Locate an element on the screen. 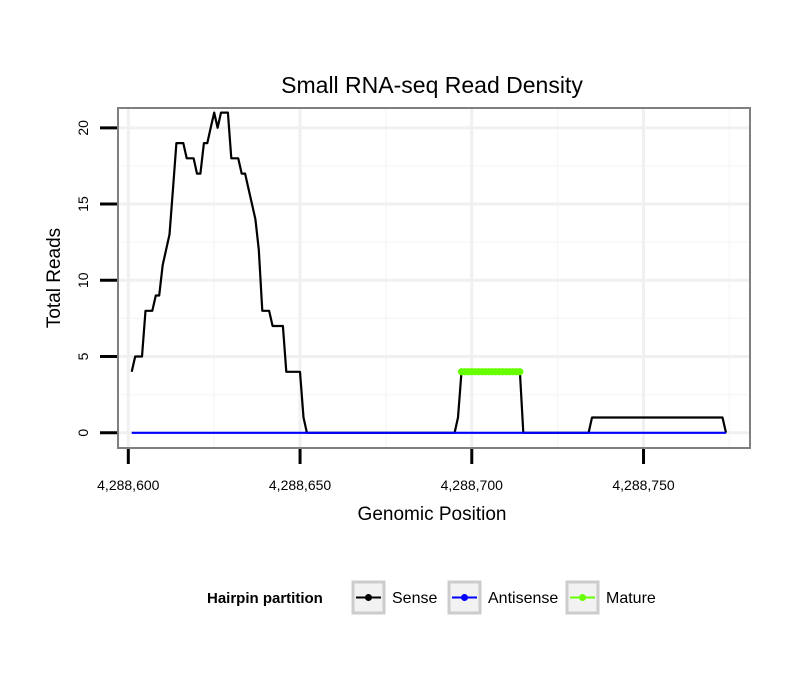 The height and width of the screenshot is (690, 810). legend-item-sense: Sense is located at coordinates (394, 597).